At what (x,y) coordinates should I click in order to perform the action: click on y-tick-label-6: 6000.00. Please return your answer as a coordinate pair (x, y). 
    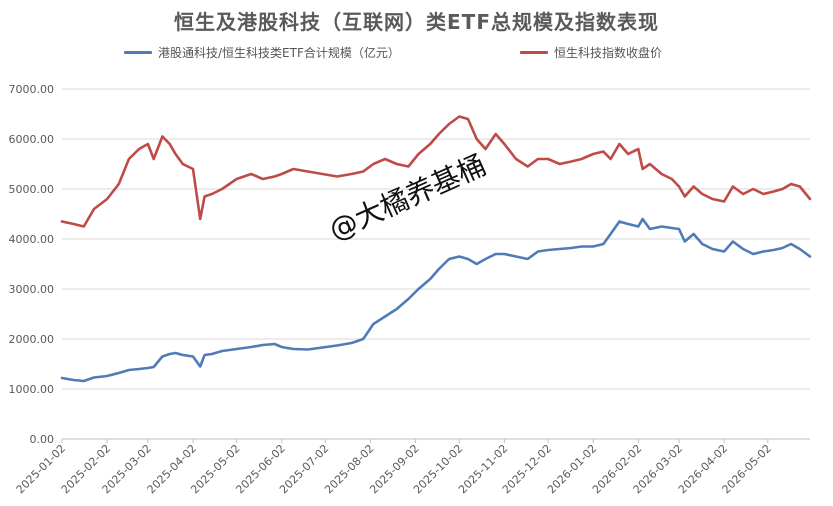
    Looking at the image, I should click on (32, 139).